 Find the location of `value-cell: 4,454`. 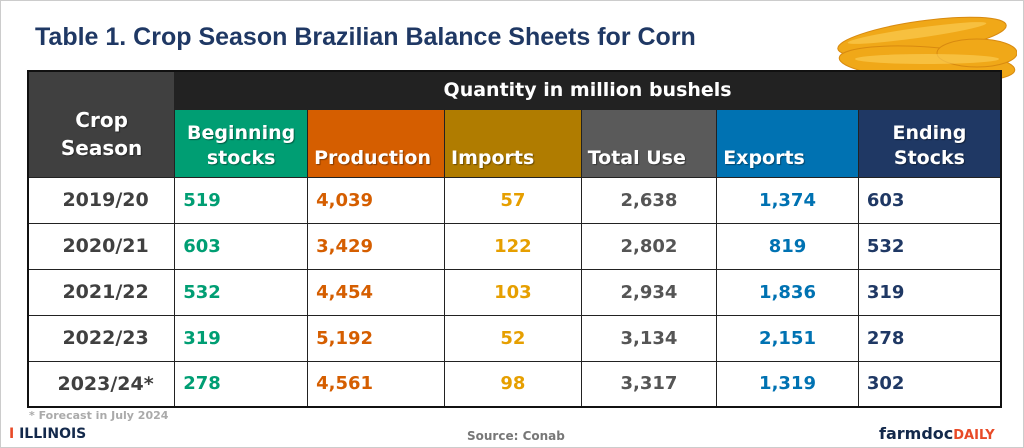

value-cell: 4,454 is located at coordinates (376, 292).